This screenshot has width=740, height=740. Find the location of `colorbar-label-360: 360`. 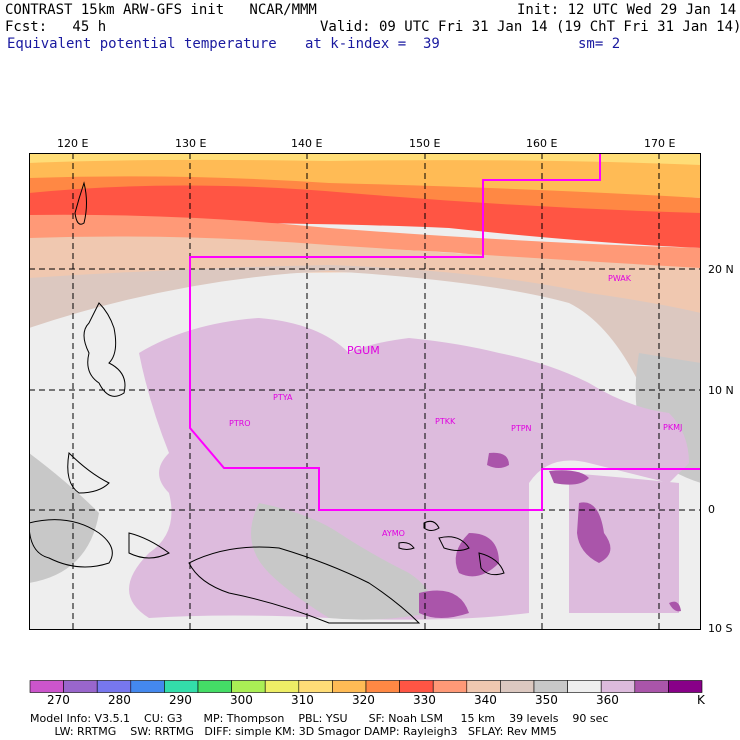

colorbar-label-360: 360 is located at coordinates (607, 700).